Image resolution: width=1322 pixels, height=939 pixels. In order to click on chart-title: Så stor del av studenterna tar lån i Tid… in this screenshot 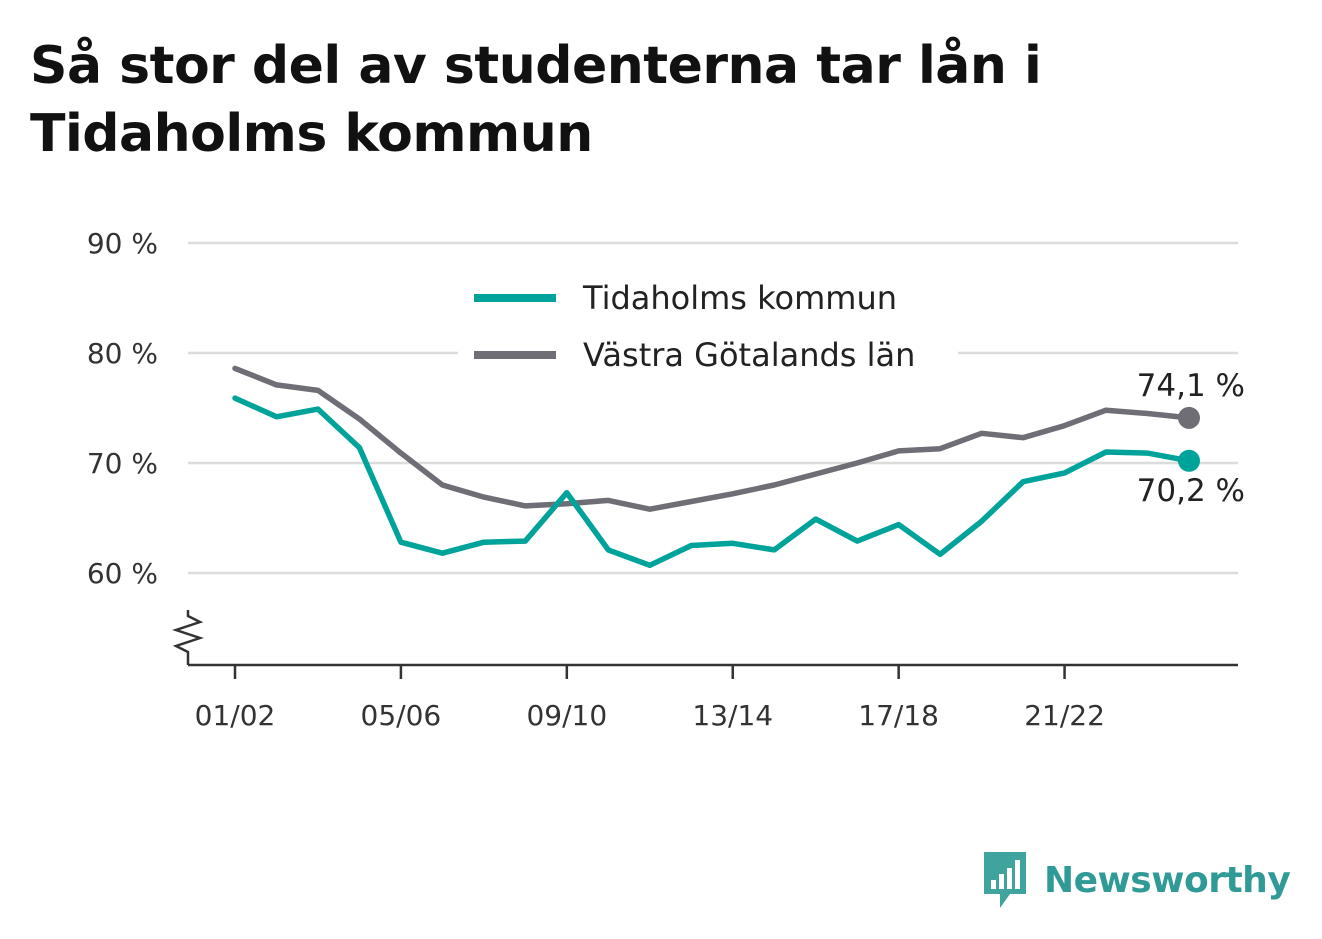, I will do `click(536, 100)`.